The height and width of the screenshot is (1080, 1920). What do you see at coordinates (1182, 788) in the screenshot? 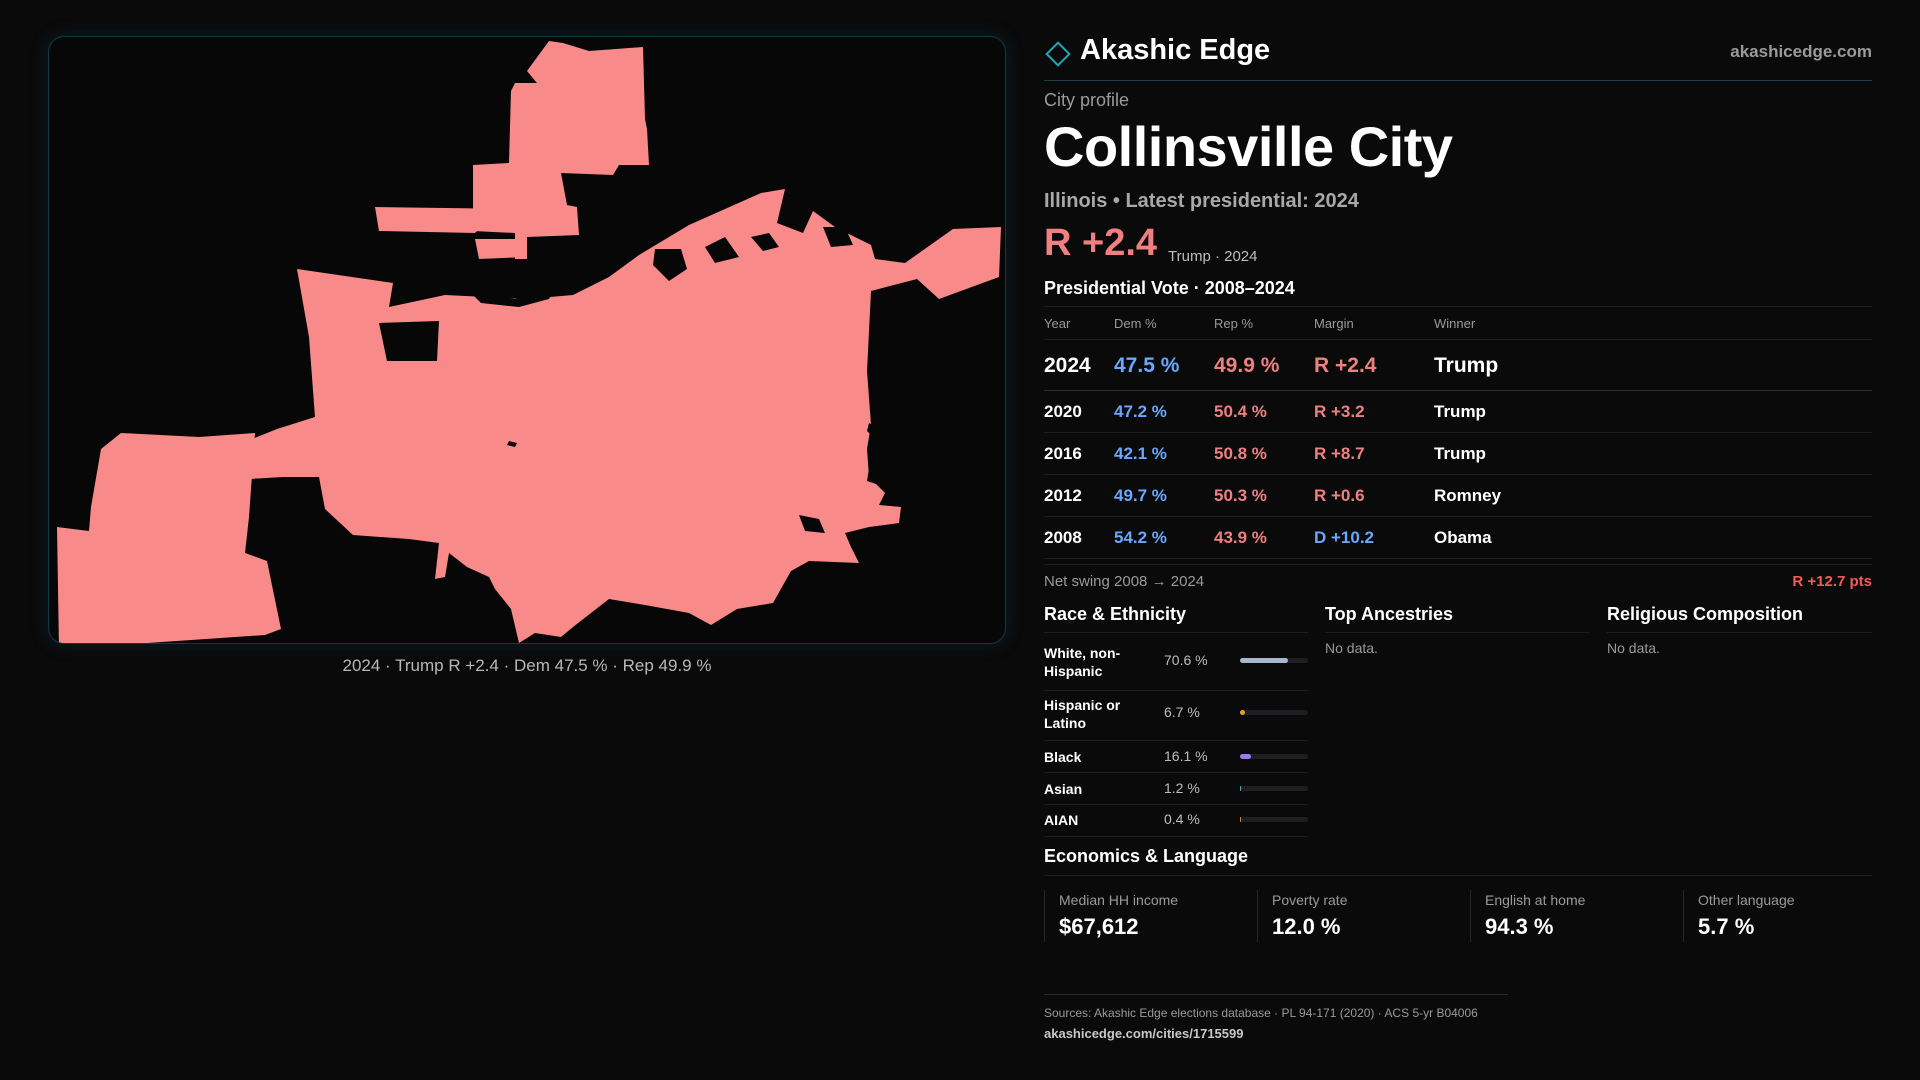
I see `race-pct: 1.2 %` at bounding box center [1182, 788].